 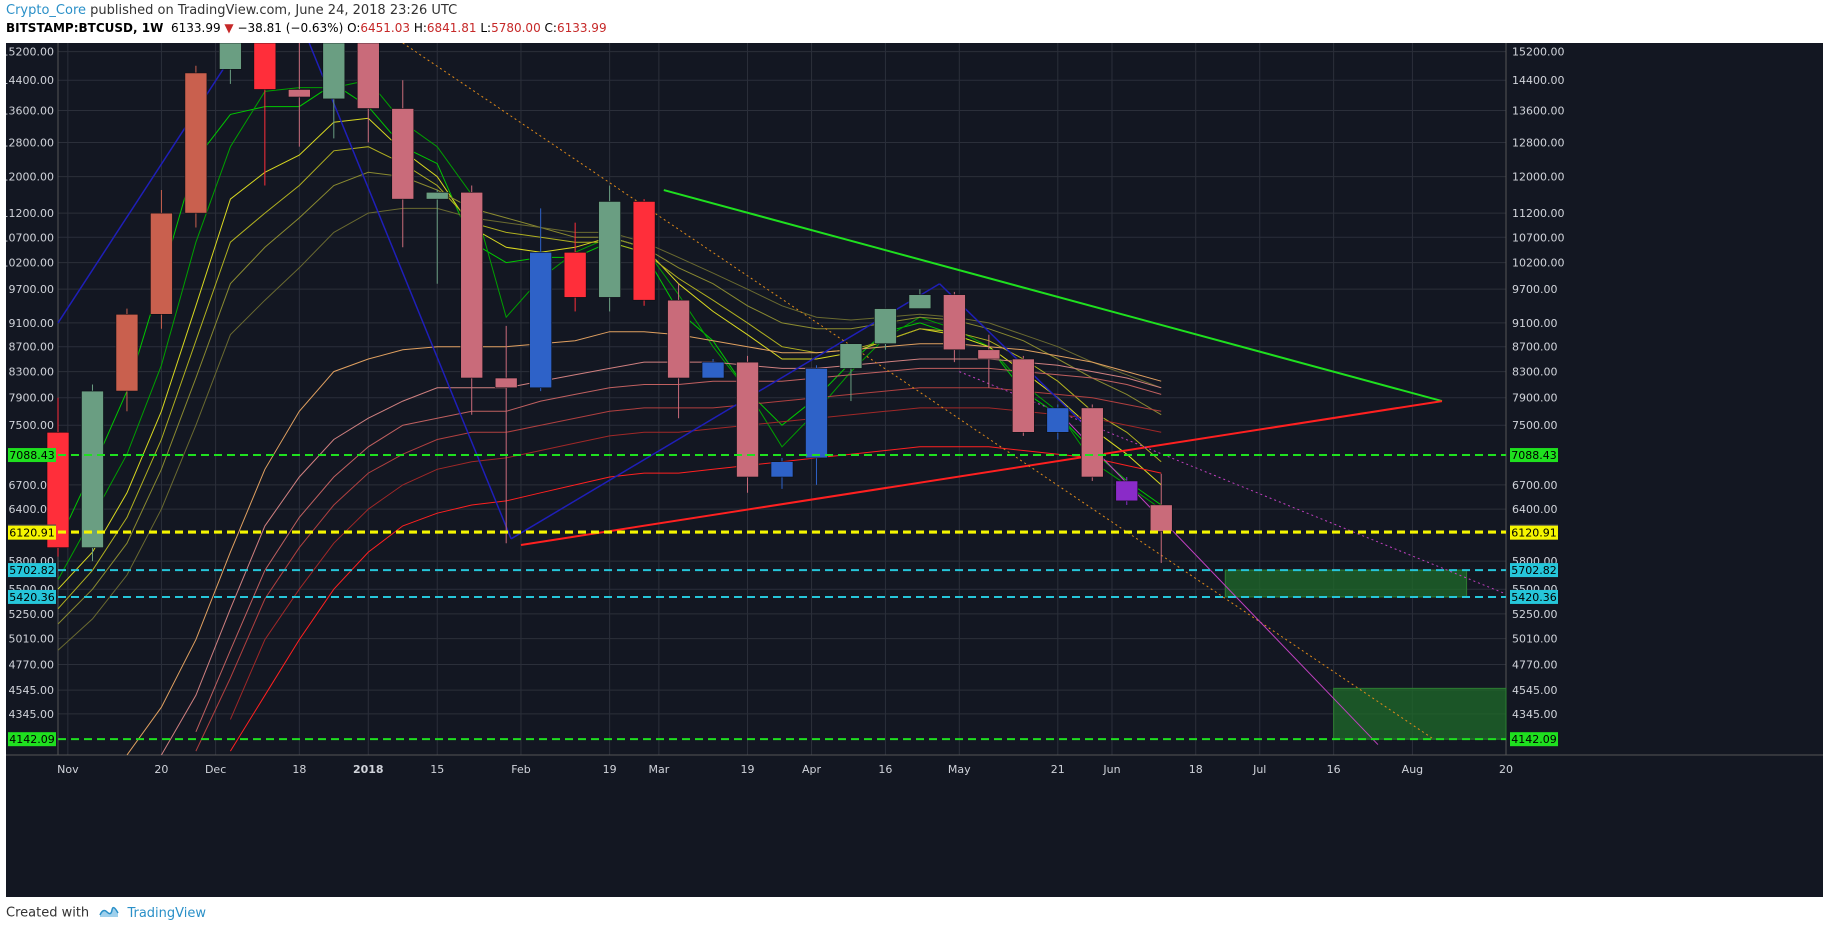 What do you see at coordinates (812, 769) in the screenshot?
I see `x-tick-label: Apr` at bounding box center [812, 769].